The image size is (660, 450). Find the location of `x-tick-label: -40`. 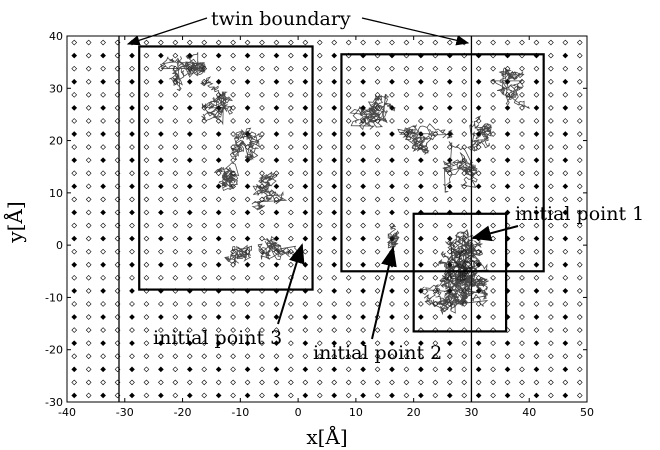

x-tick-label: -40 is located at coordinates (67, 412).